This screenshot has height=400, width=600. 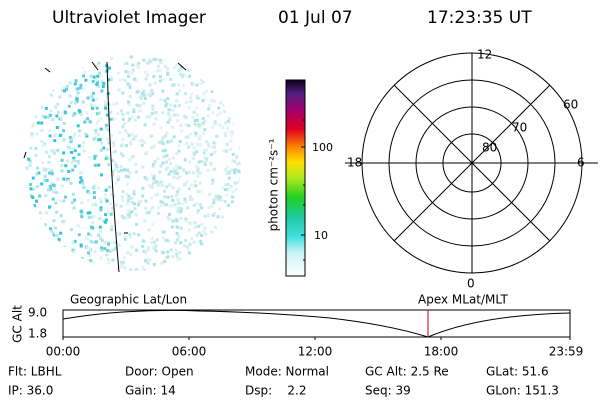 I want to click on info-field: Door: Open, so click(x=159, y=372).